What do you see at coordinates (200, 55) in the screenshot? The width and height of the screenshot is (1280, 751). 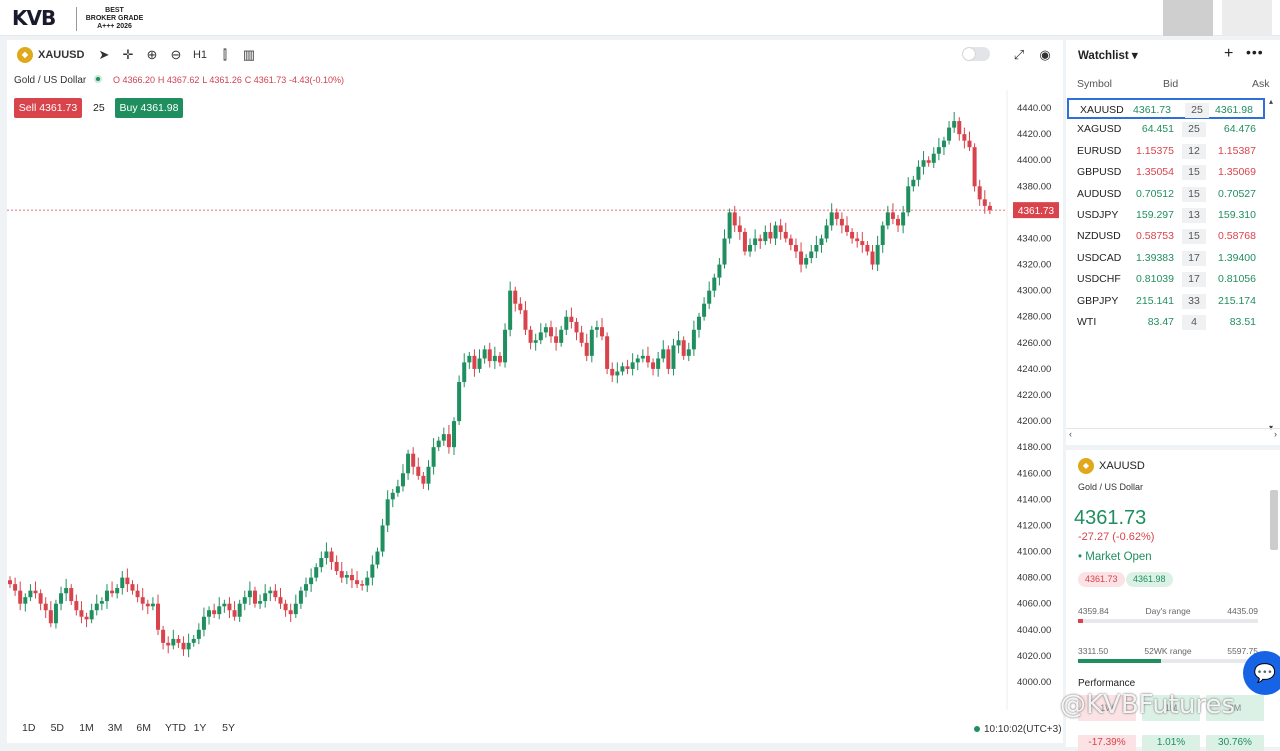 I see `interval-selector: H1` at bounding box center [200, 55].